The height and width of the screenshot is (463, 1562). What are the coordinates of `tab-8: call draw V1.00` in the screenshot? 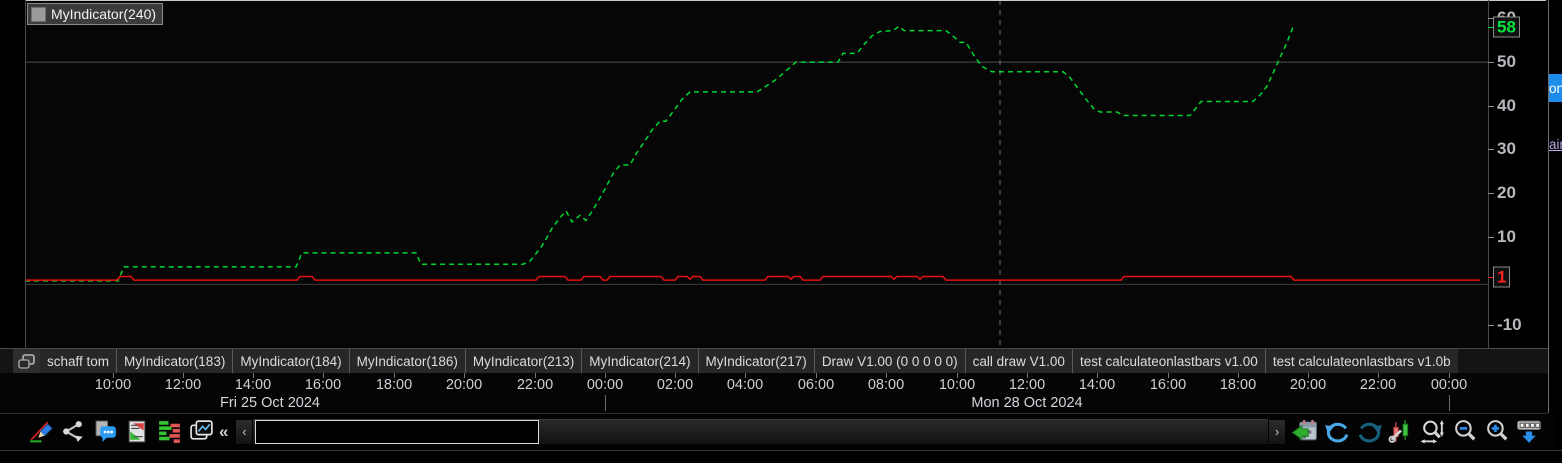 It's located at (1018, 361).